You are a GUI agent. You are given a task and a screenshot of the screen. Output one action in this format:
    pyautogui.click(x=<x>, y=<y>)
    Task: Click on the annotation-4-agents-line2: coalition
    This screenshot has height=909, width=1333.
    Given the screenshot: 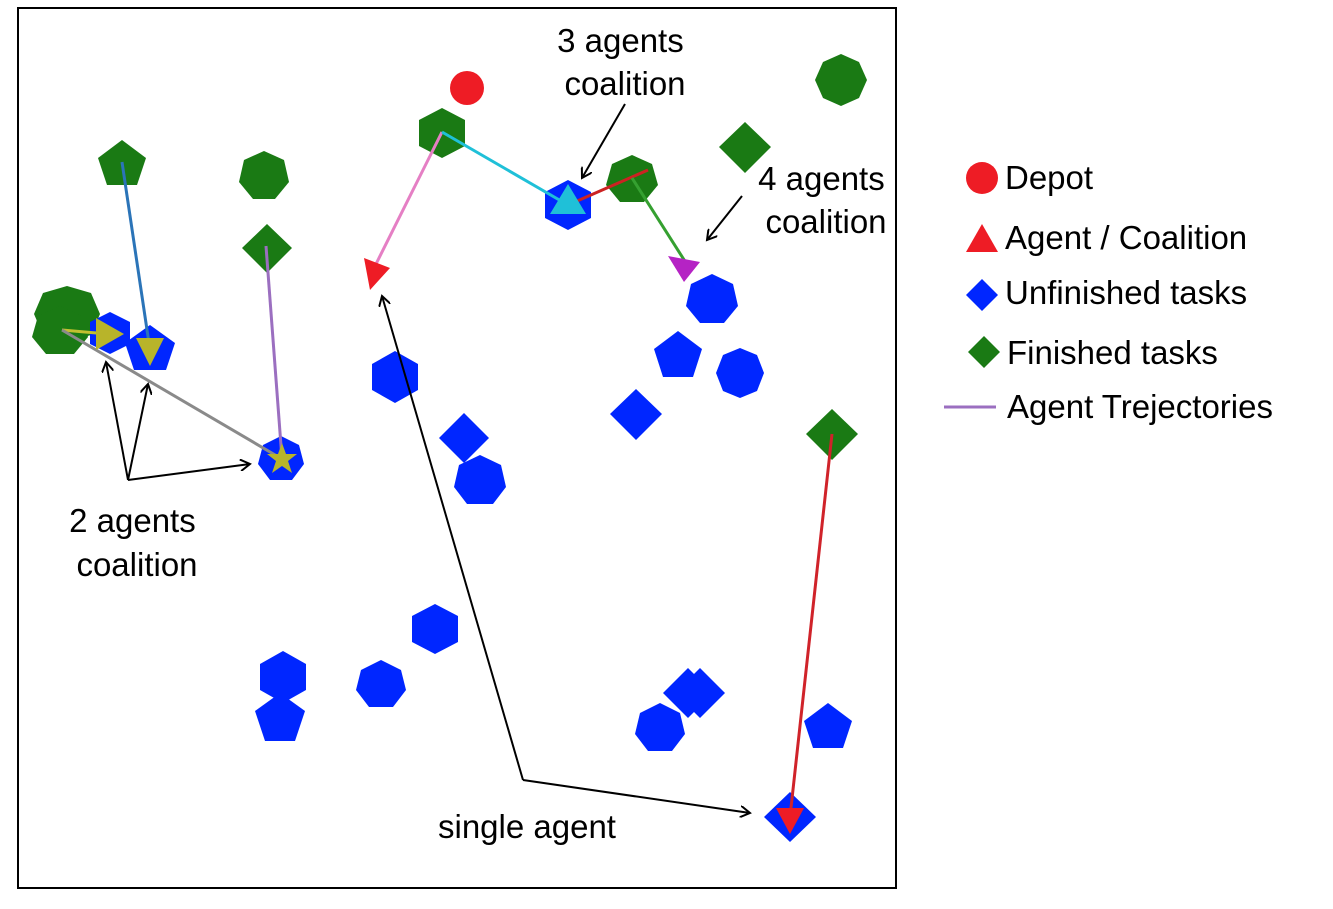 What is the action you would take?
    pyautogui.click(x=825, y=221)
    